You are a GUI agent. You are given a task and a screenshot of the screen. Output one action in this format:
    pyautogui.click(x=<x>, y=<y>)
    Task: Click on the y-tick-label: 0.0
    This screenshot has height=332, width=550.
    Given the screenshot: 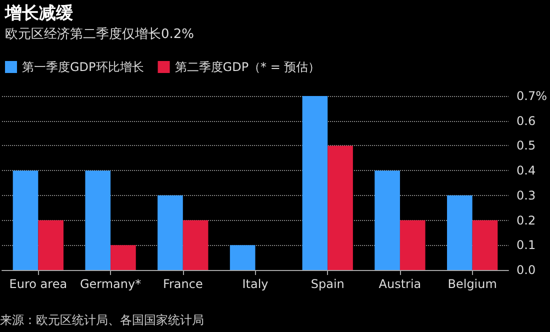 What is the action you would take?
    pyautogui.click(x=526, y=270)
    